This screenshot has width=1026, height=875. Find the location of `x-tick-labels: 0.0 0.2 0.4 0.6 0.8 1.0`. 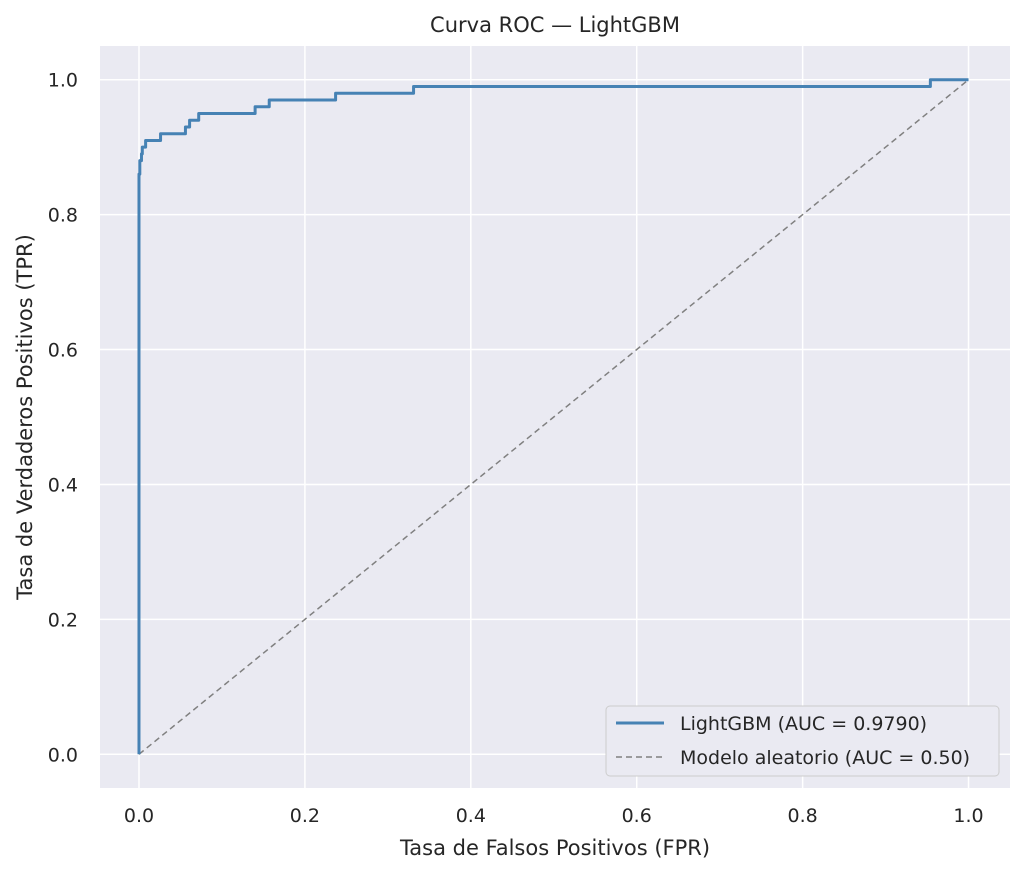

x-tick-labels: 0.0 0.2 0.4 0.6 0.8 1.0 is located at coordinates (554, 816).